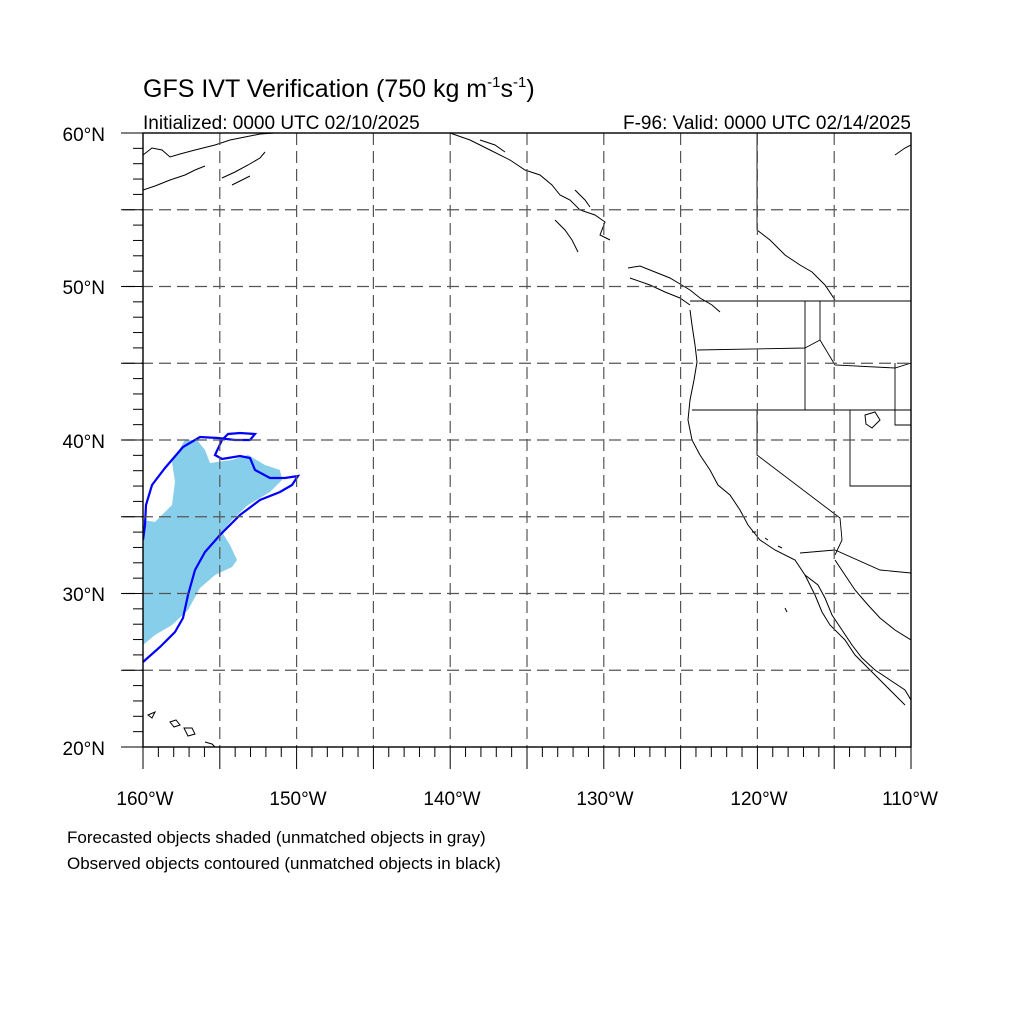 The height and width of the screenshot is (1024, 1024). What do you see at coordinates (84, 749) in the screenshot?
I see `lat-label-20n: 20°N` at bounding box center [84, 749].